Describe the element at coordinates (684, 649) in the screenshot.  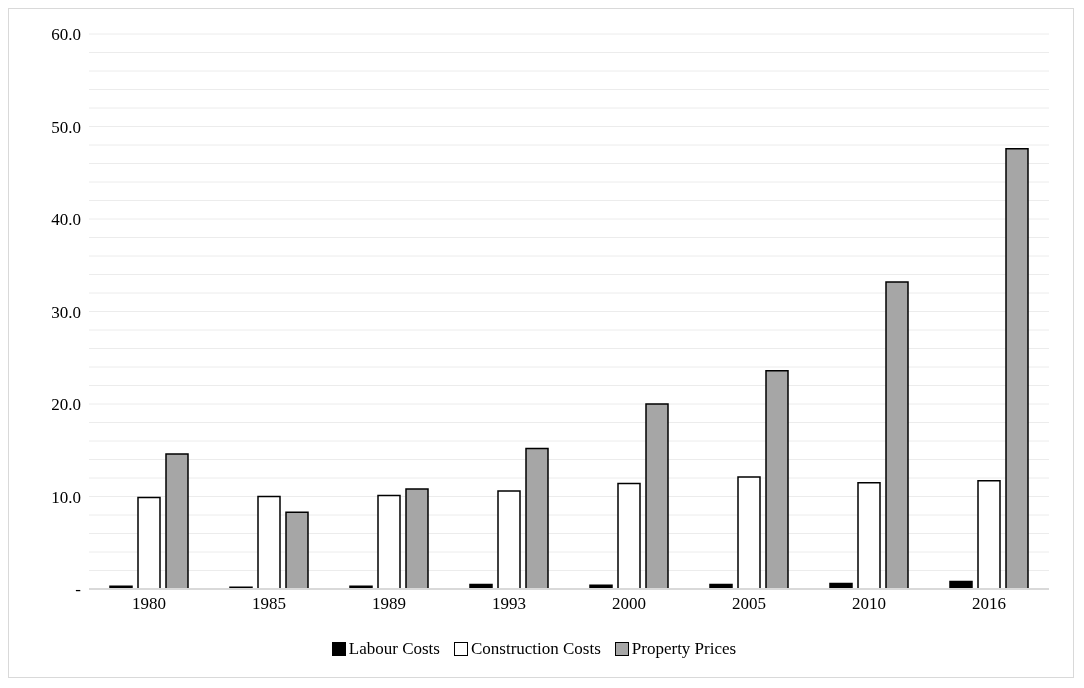
I see `legend-label: Property Prices` at that location.